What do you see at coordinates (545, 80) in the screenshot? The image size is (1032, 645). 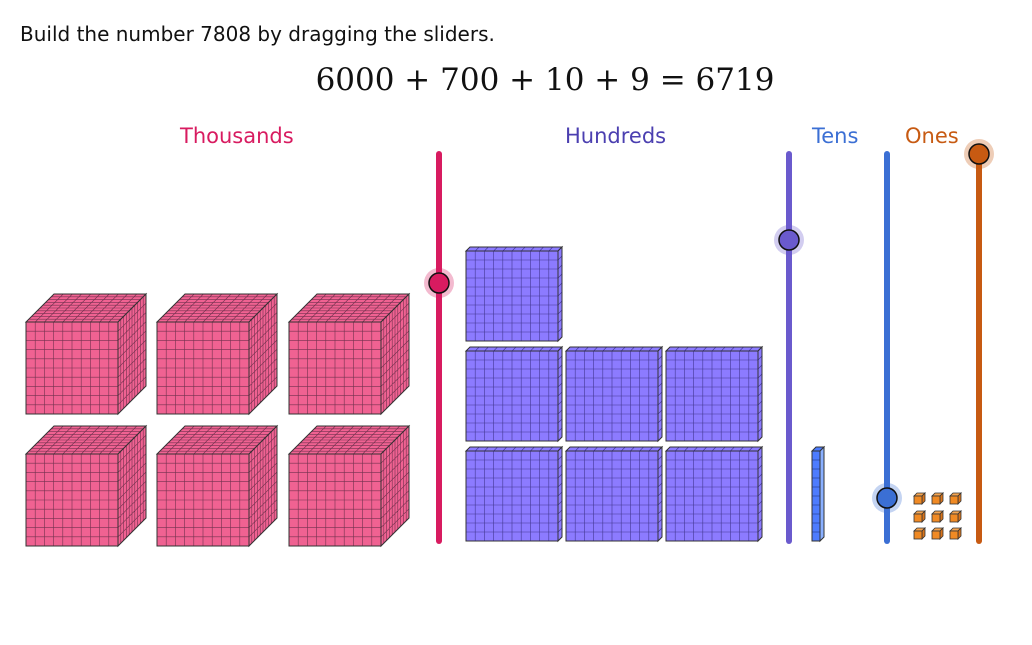 I see `equation: 6000 + 700 + 10 + 9 = 6719` at bounding box center [545, 80].